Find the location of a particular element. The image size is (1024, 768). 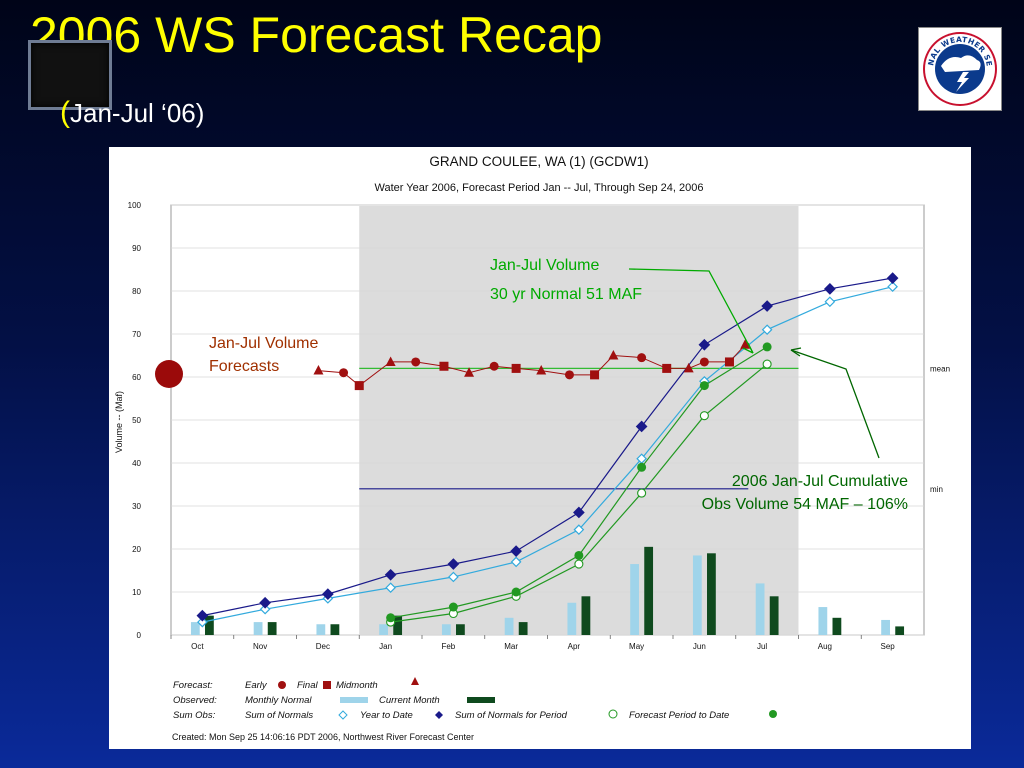

legend-monthly-normal-swatch is located at coordinates (354, 700).